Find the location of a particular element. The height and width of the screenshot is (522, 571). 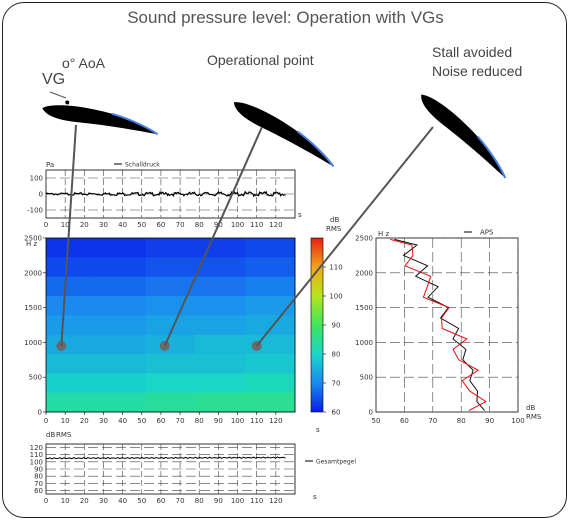

y-tick-label: -100 is located at coordinates (35, 211).